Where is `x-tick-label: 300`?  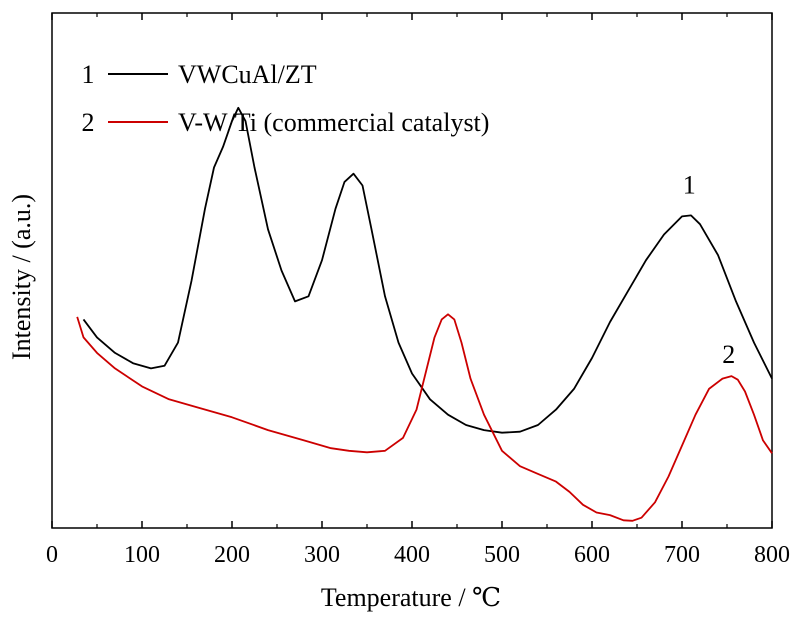 x-tick-label: 300 is located at coordinates (322, 555).